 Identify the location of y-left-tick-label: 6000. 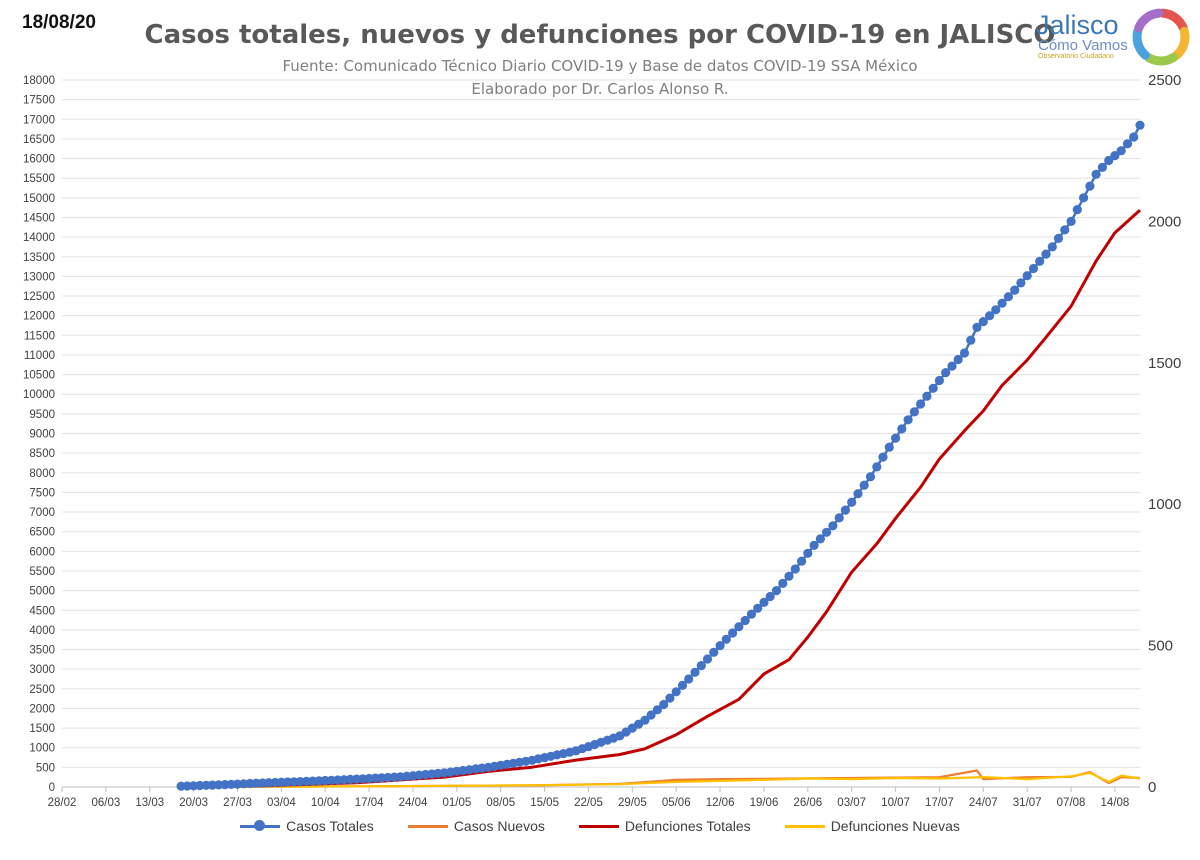
(42, 552).